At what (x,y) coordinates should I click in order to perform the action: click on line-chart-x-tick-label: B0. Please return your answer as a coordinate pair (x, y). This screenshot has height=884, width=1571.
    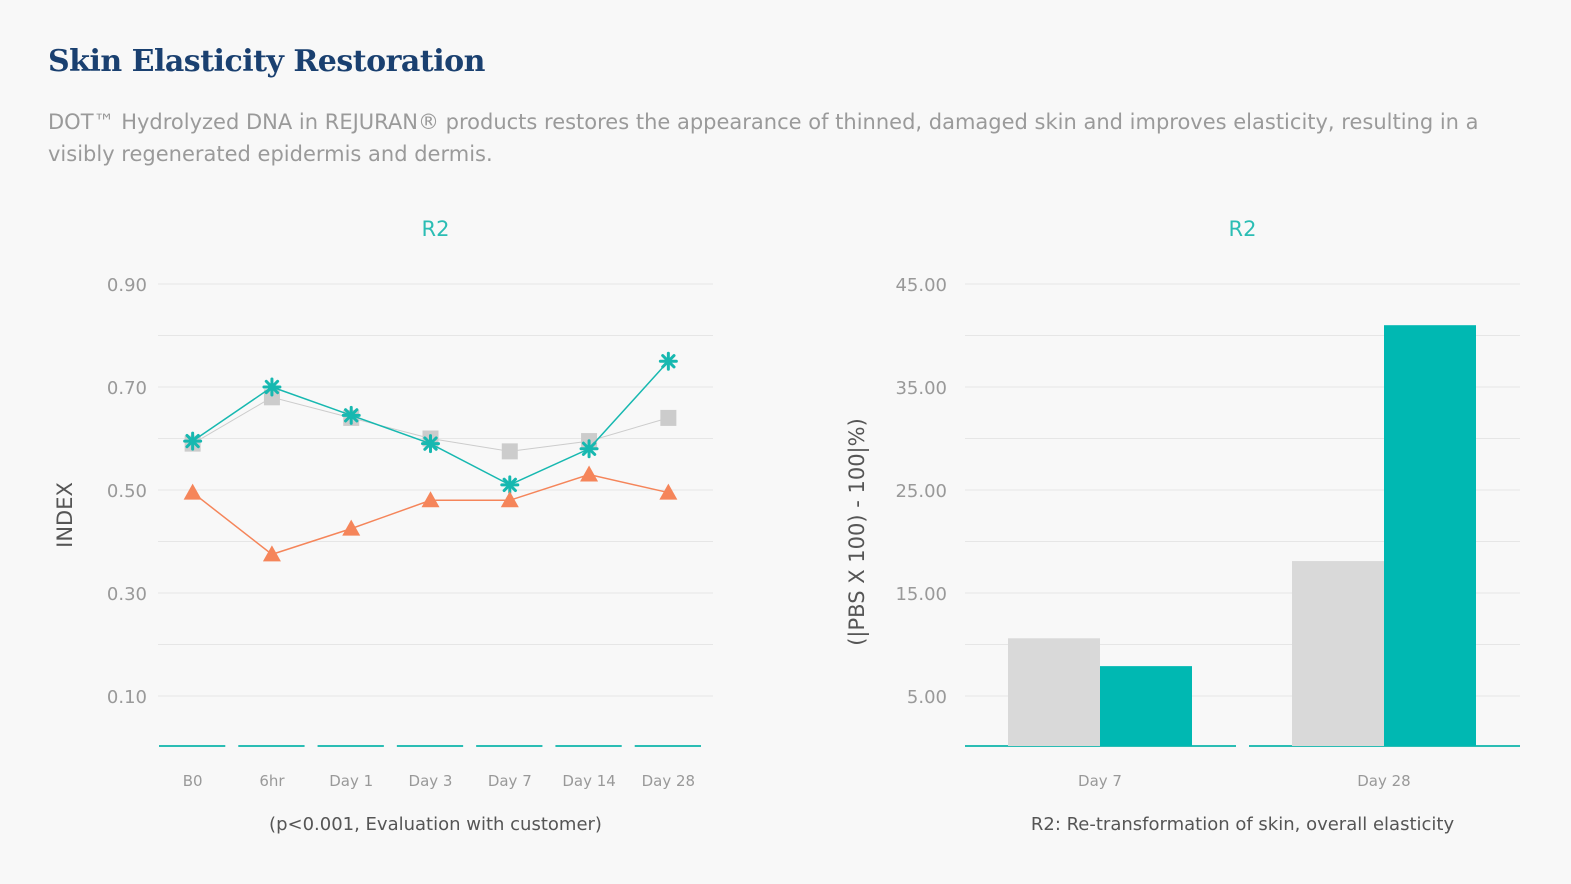
    Looking at the image, I should click on (193, 781).